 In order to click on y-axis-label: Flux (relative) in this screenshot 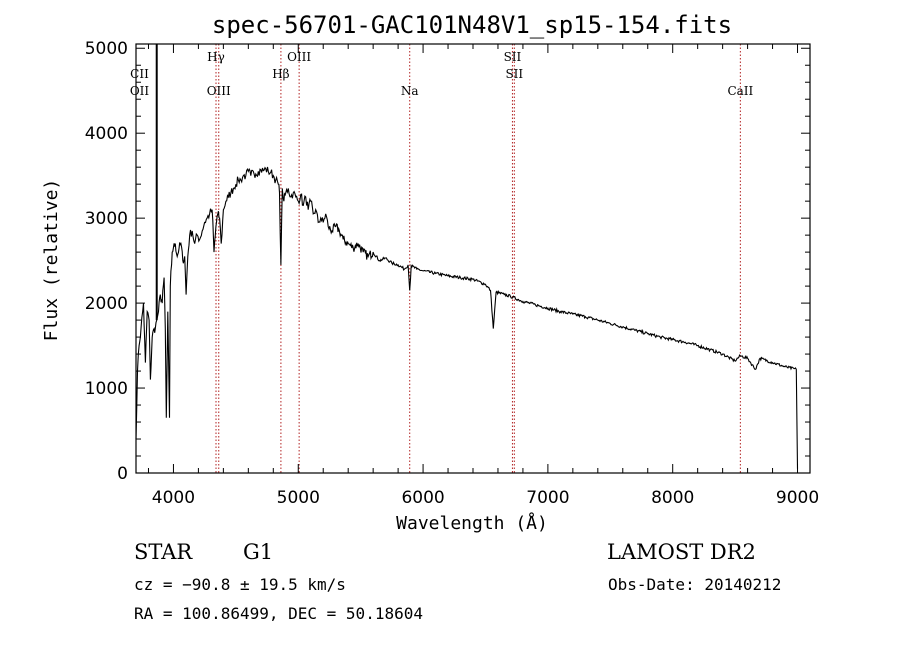, I will do `click(51, 260)`.